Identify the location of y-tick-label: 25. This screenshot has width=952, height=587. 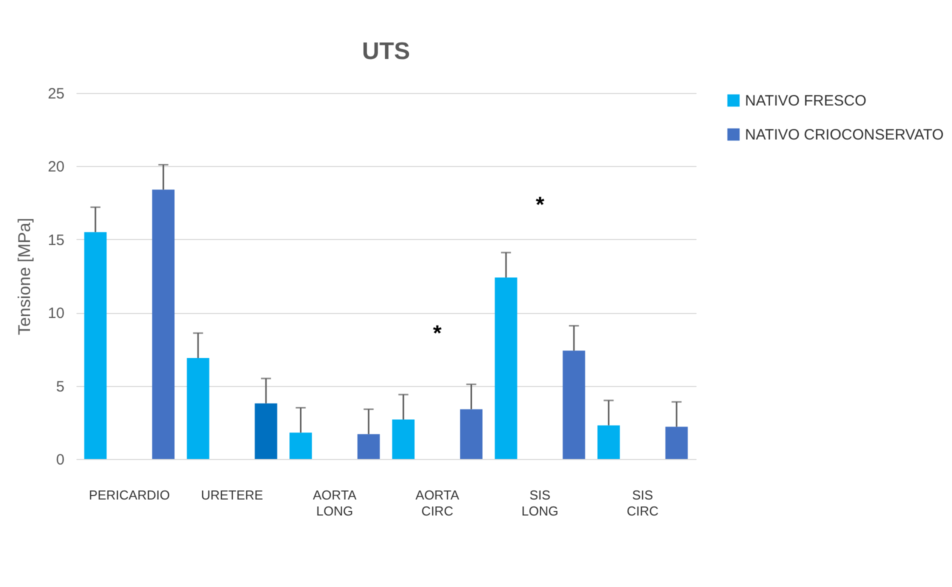
(56, 94).